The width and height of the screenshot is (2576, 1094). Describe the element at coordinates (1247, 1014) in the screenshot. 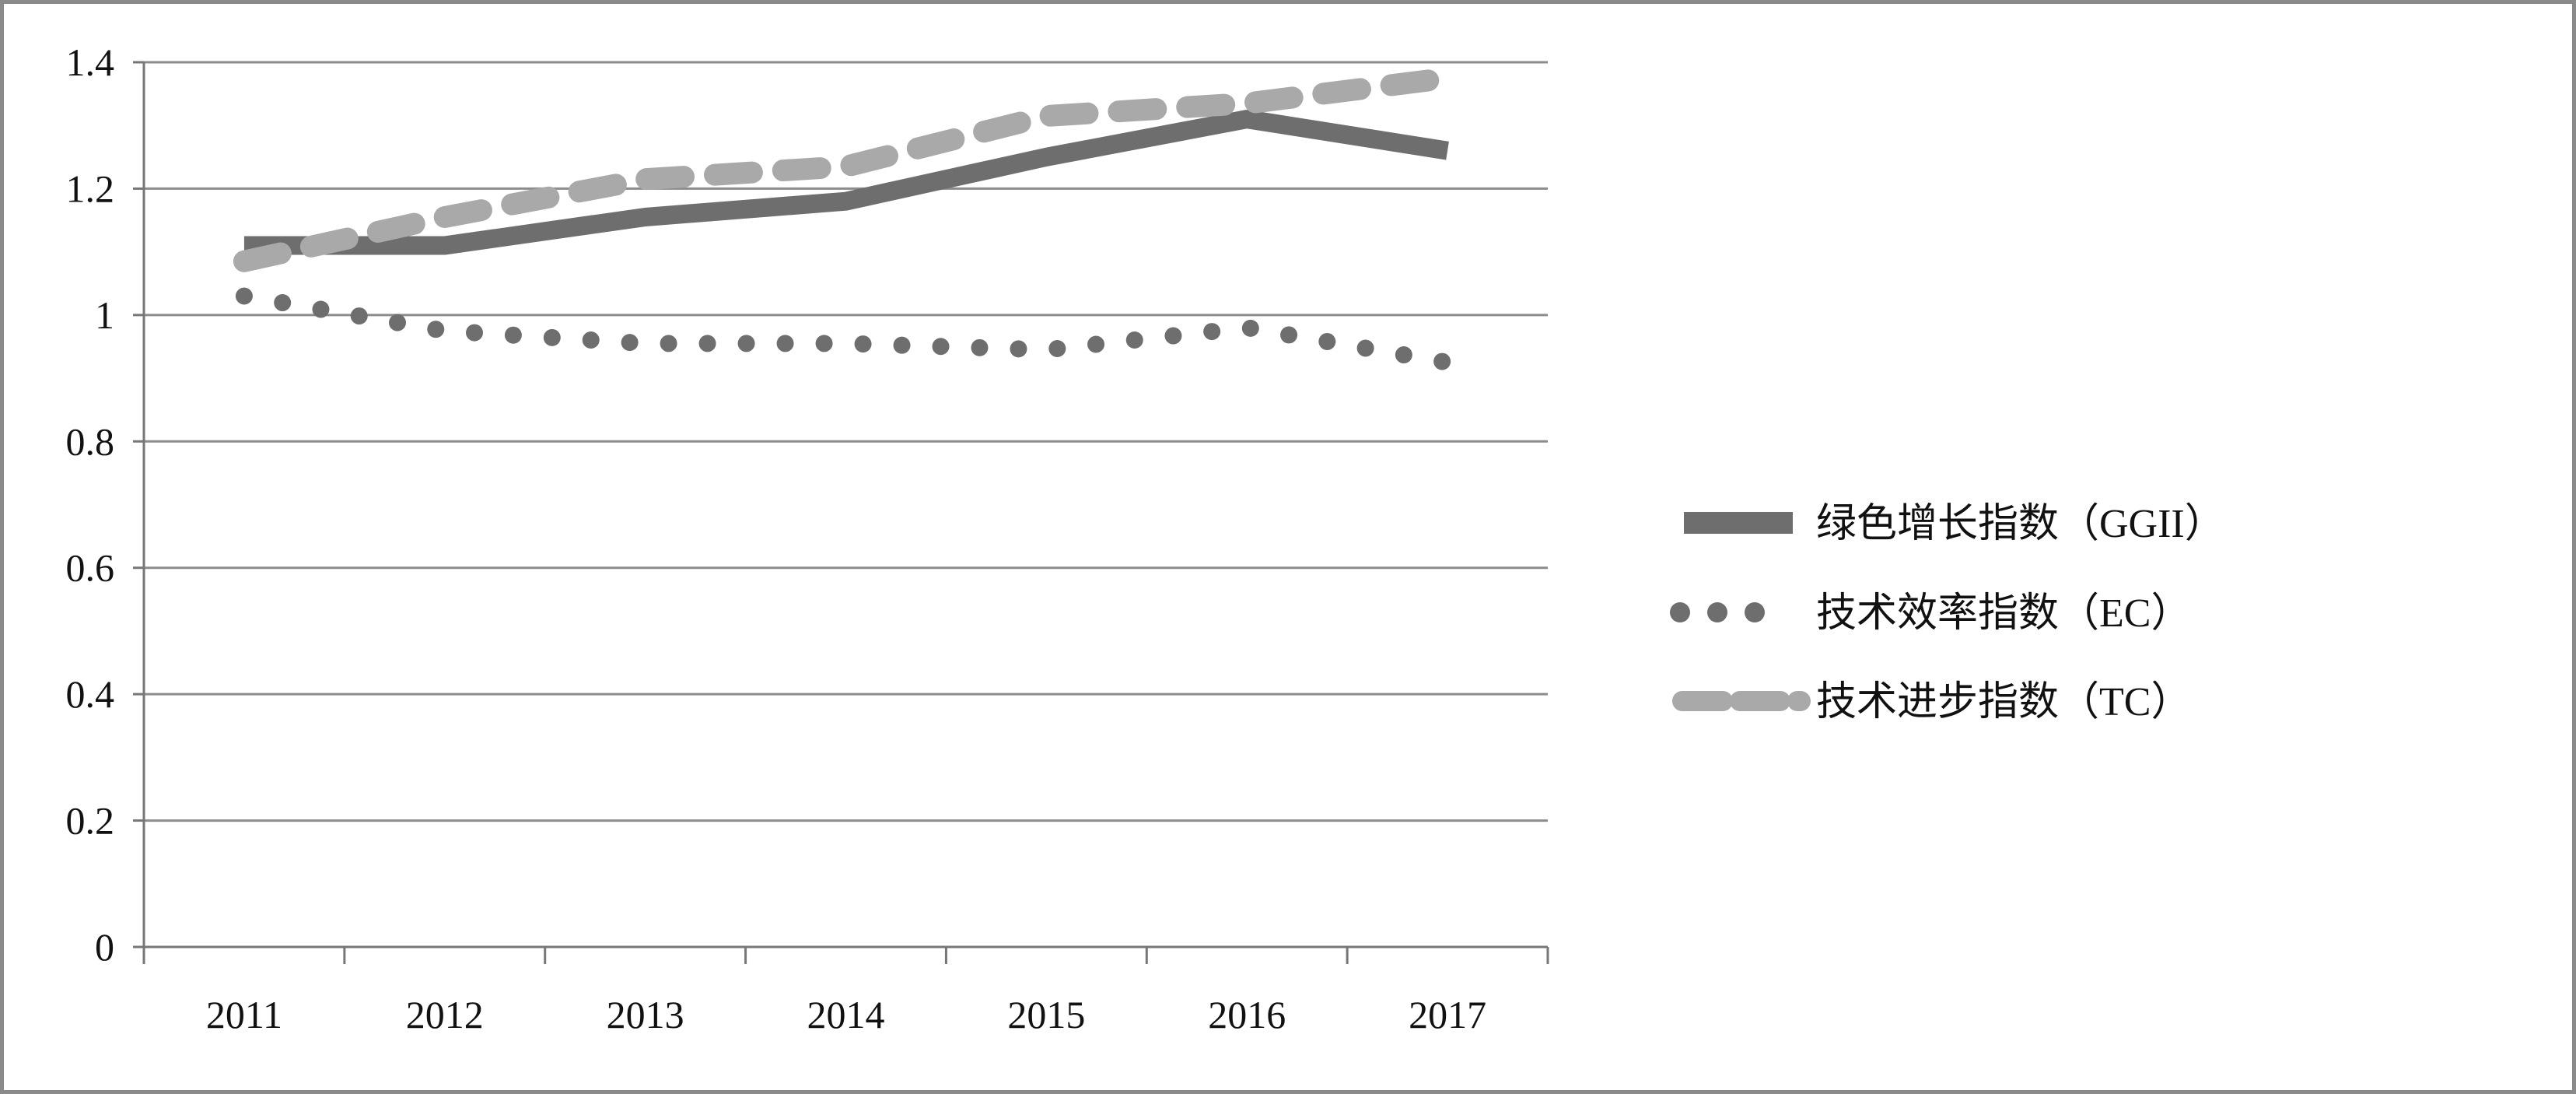

I see `x-tick-label: 2016` at that location.